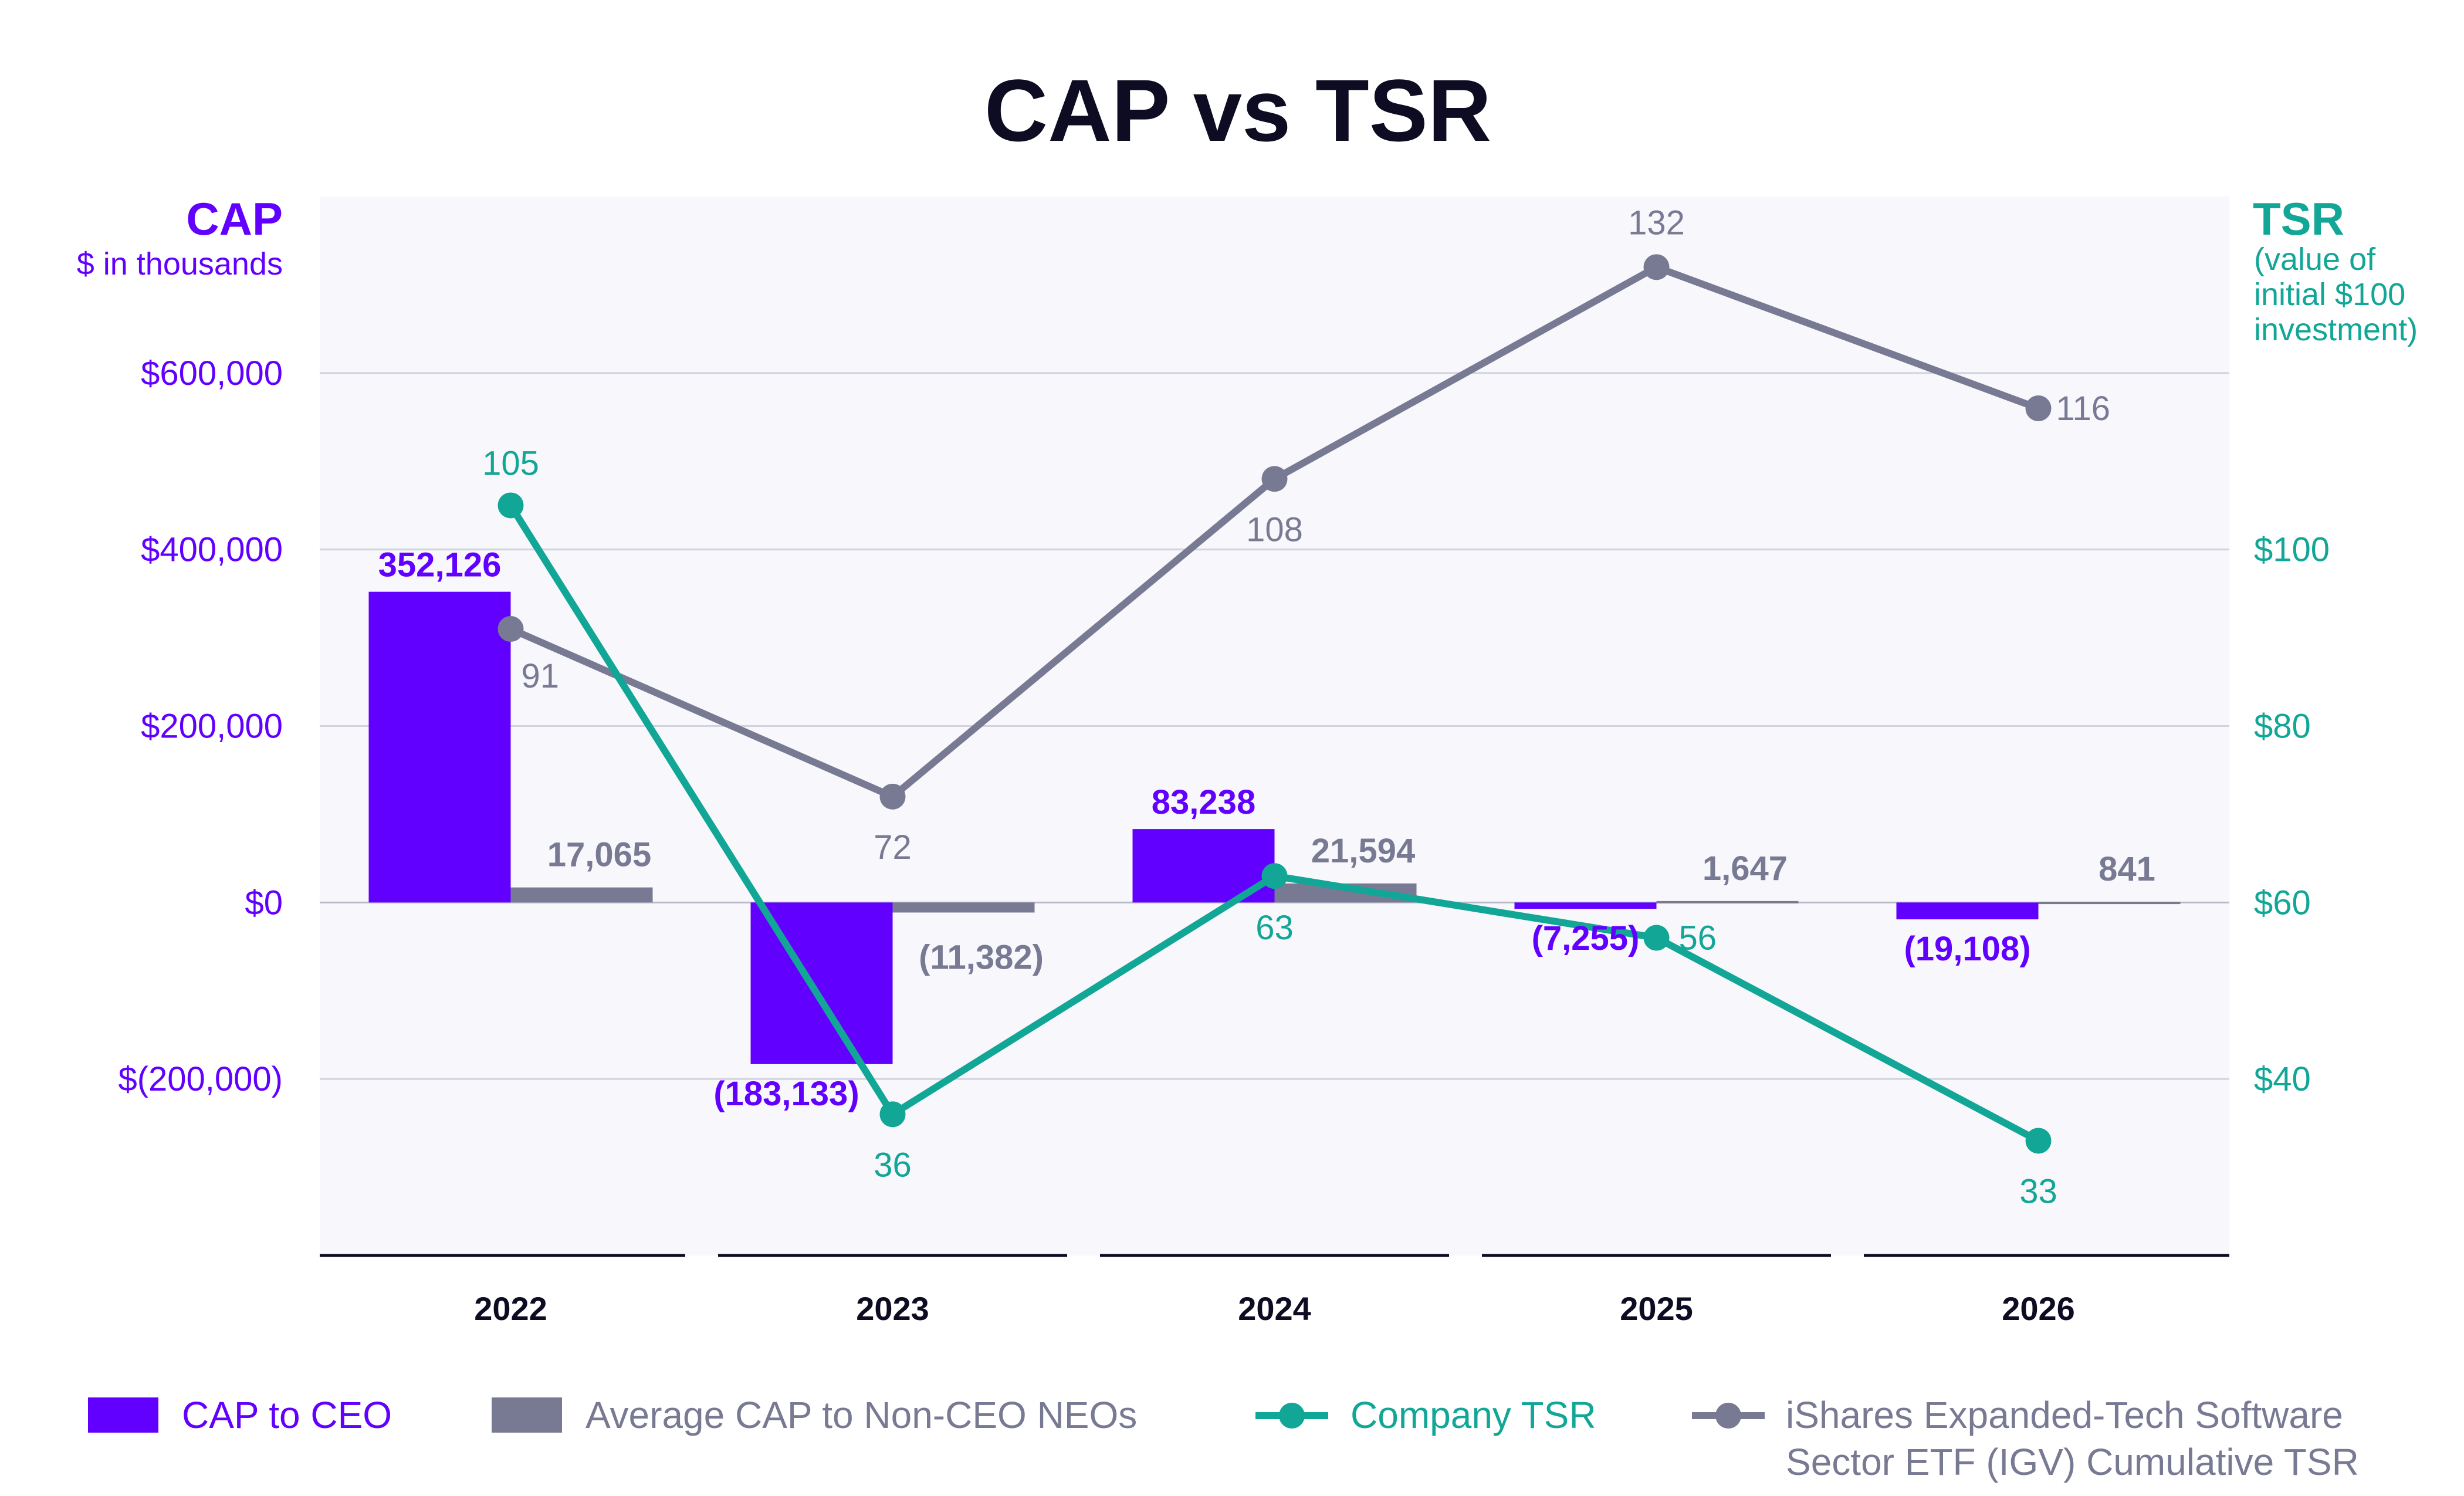 The height and width of the screenshot is (1496, 2464). I want to click on legend-label-avg-cap-non-ceo: Average CAP to Non-CEO NEOs, so click(861, 1415).